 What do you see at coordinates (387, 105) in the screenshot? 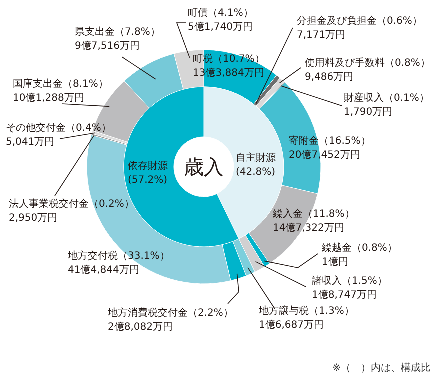
I see `slice-label: 財産収入（0.1%） 1,790万円` at bounding box center [387, 105].